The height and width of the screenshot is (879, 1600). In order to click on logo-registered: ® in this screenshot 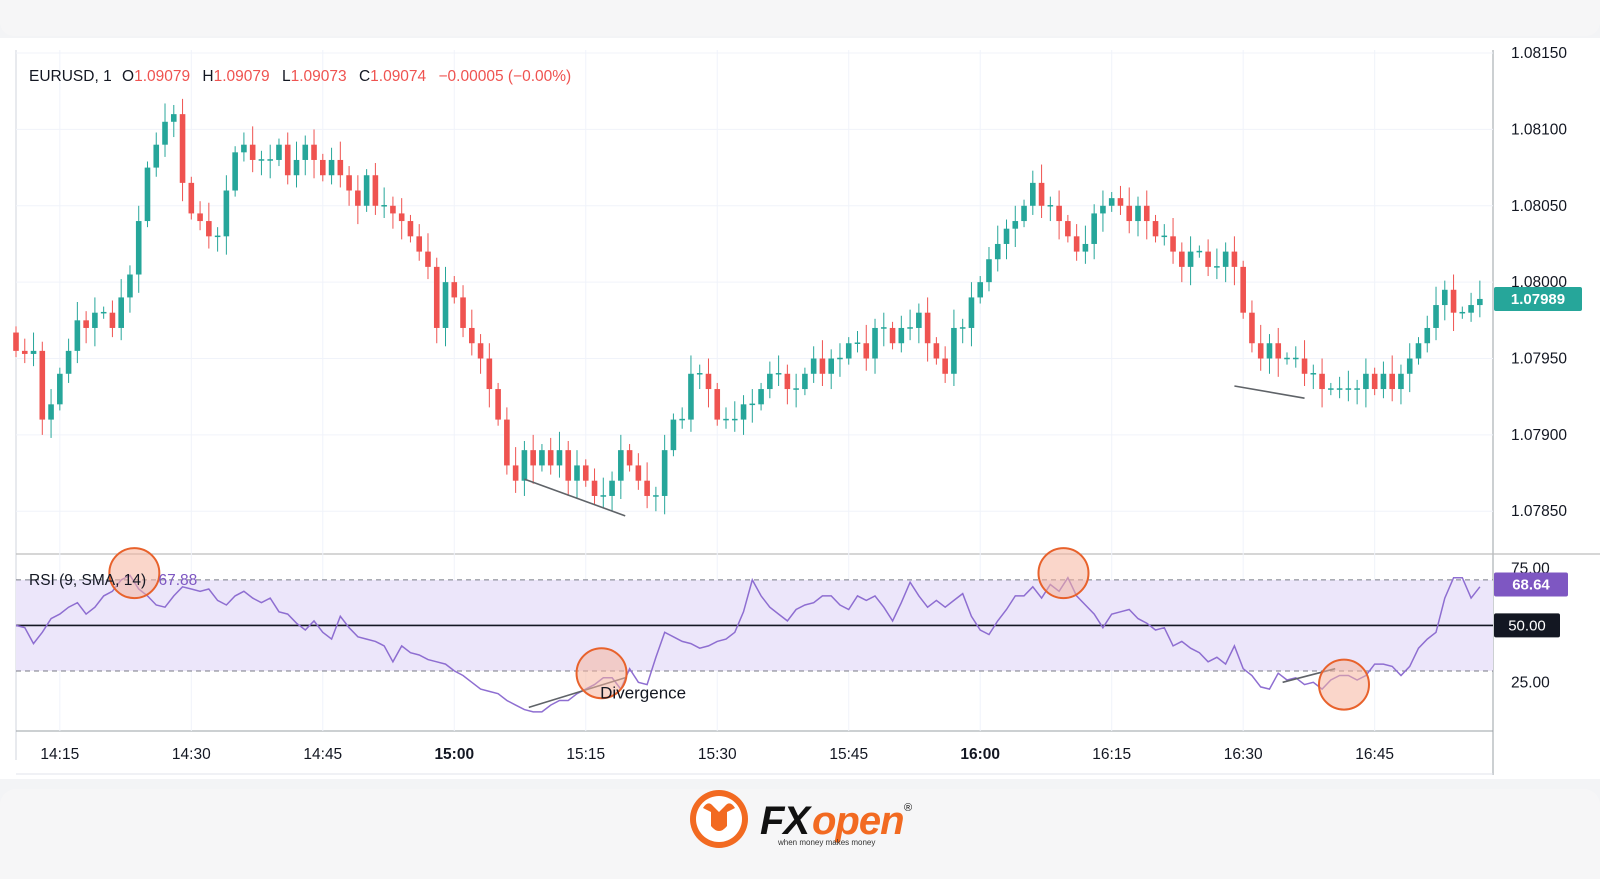, I will do `click(908, 808)`.